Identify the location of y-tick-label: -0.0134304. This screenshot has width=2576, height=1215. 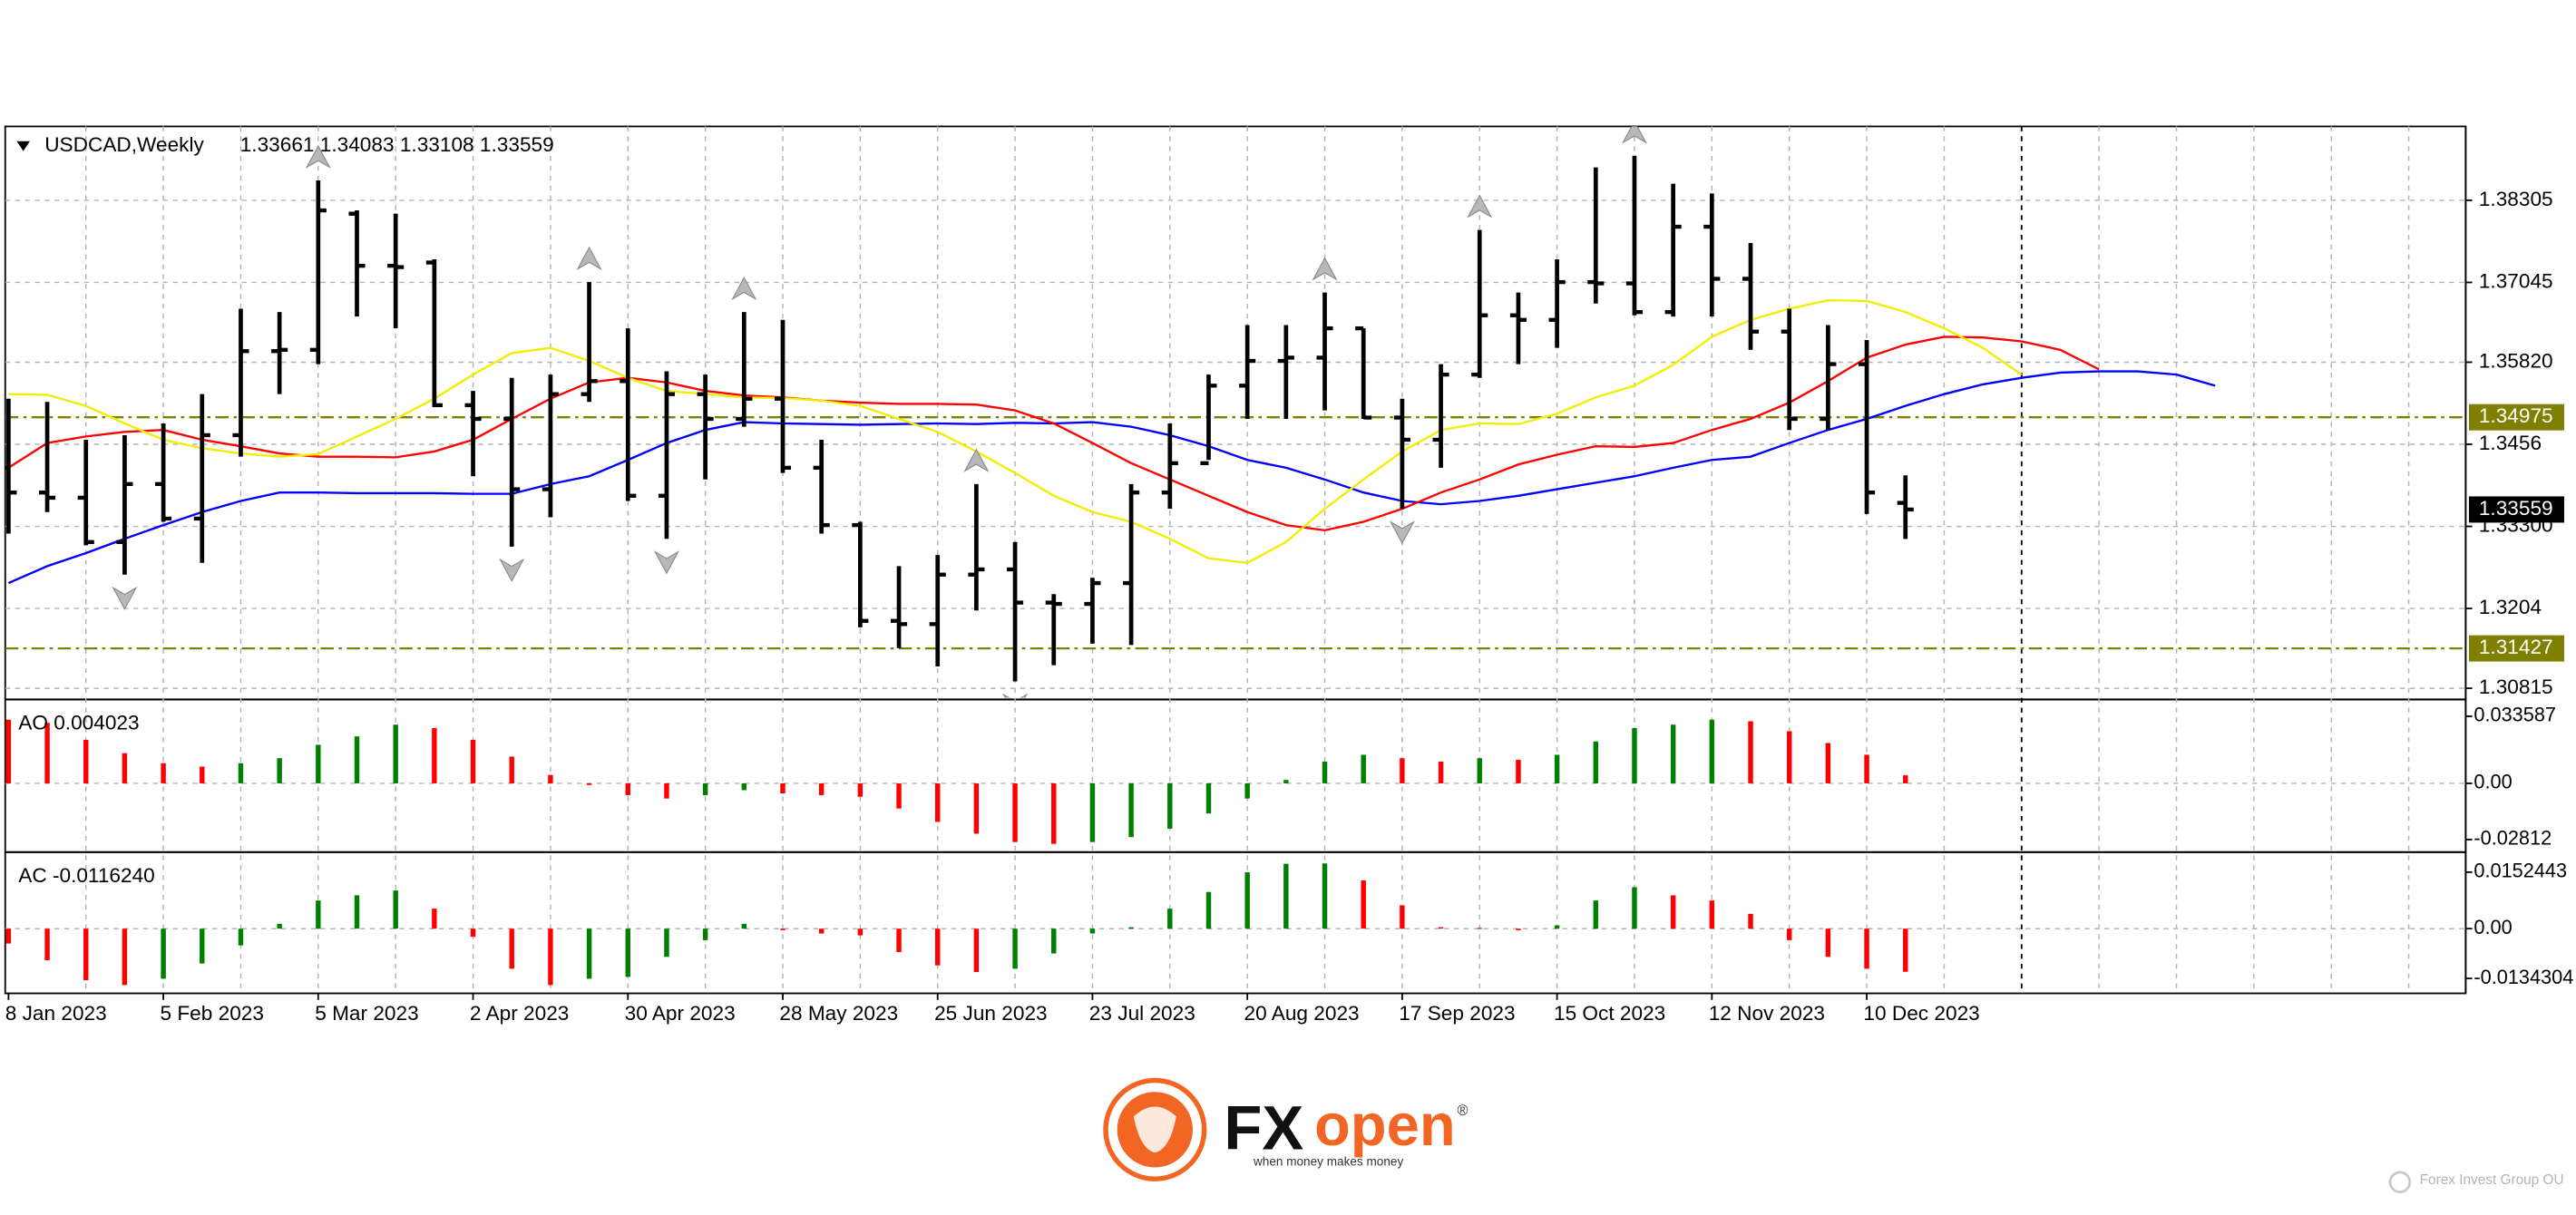
(2523, 977).